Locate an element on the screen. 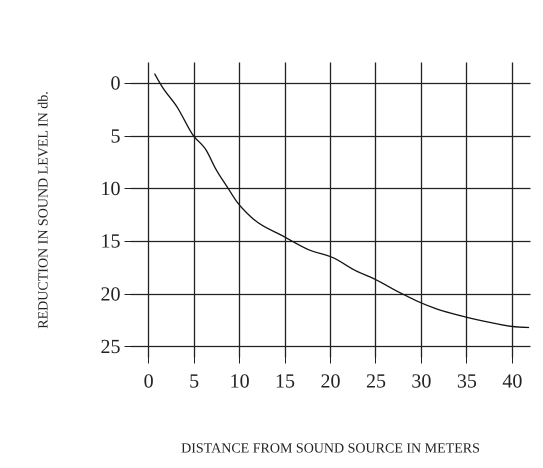 This screenshot has width=543, height=468. x-tick-label: 25 is located at coordinates (376, 381).